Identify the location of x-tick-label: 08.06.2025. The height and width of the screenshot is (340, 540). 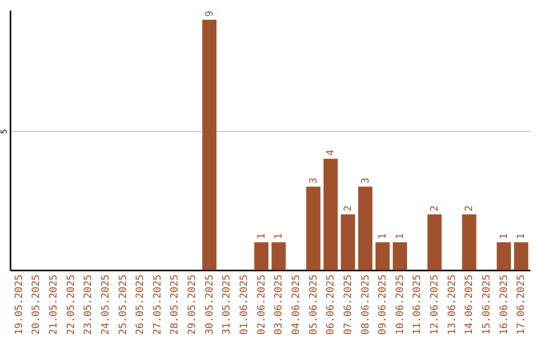
(366, 304).